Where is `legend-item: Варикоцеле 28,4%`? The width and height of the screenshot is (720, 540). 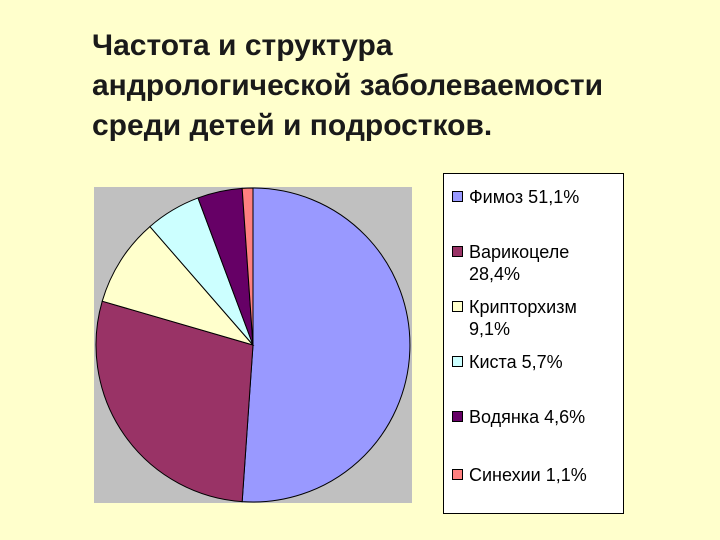 legend-item: Варикоцеле 28,4% is located at coordinates (537, 263).